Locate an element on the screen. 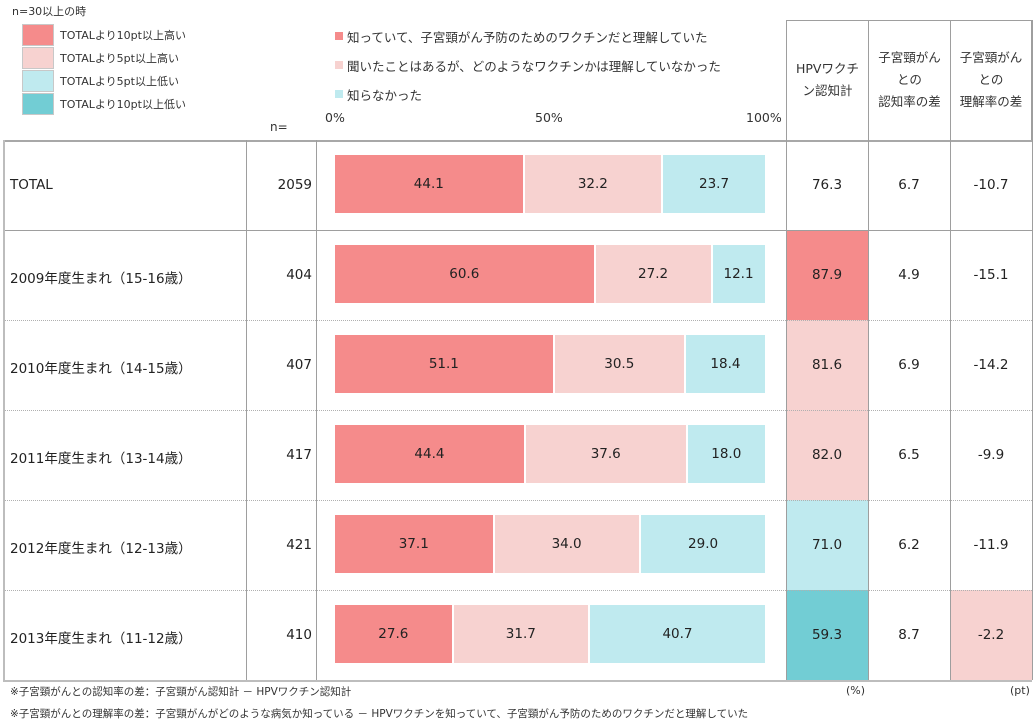  color-key-item: TOTALより10pt以上低い is located at coordinates (142, 104).